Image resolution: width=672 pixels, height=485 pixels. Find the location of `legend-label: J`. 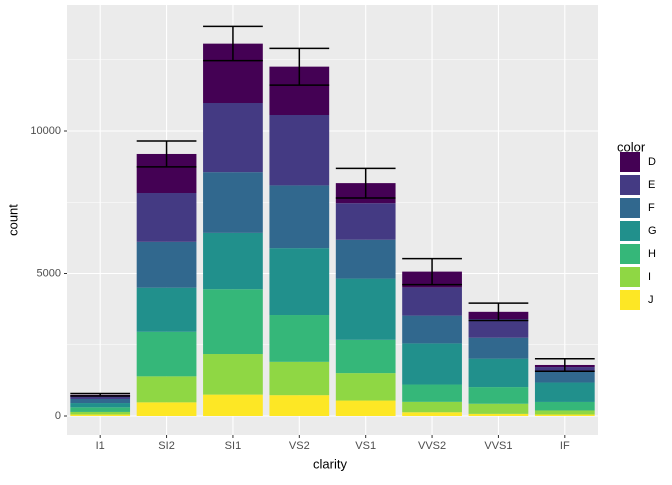

legend-label: J is located at coordinates (651, 300).